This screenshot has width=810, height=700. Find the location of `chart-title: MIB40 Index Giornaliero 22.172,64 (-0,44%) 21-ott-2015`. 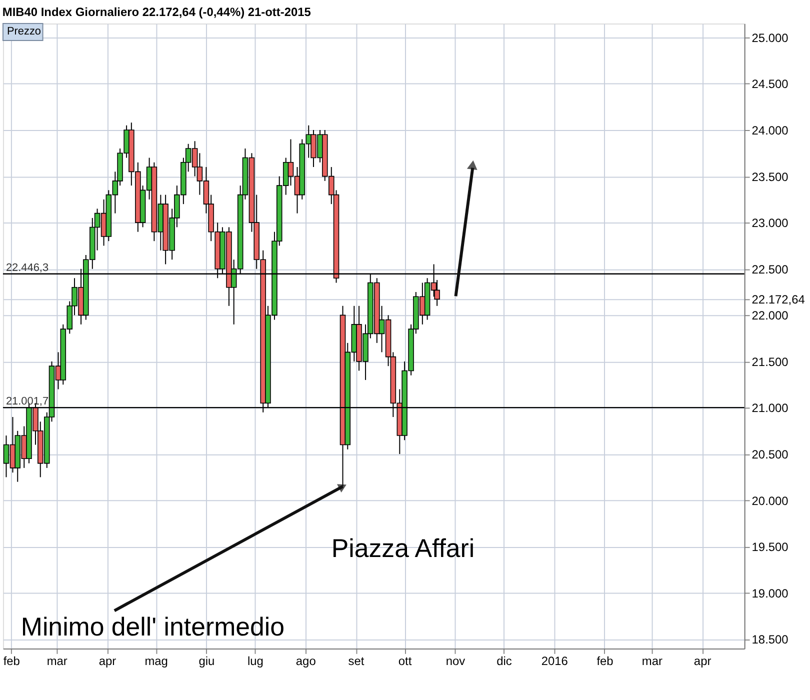

chart-title: MIB40 Index Giornaliero 22.172,64 (-0,44%) 21-ott-2015 is located at coordinates (157, 12).